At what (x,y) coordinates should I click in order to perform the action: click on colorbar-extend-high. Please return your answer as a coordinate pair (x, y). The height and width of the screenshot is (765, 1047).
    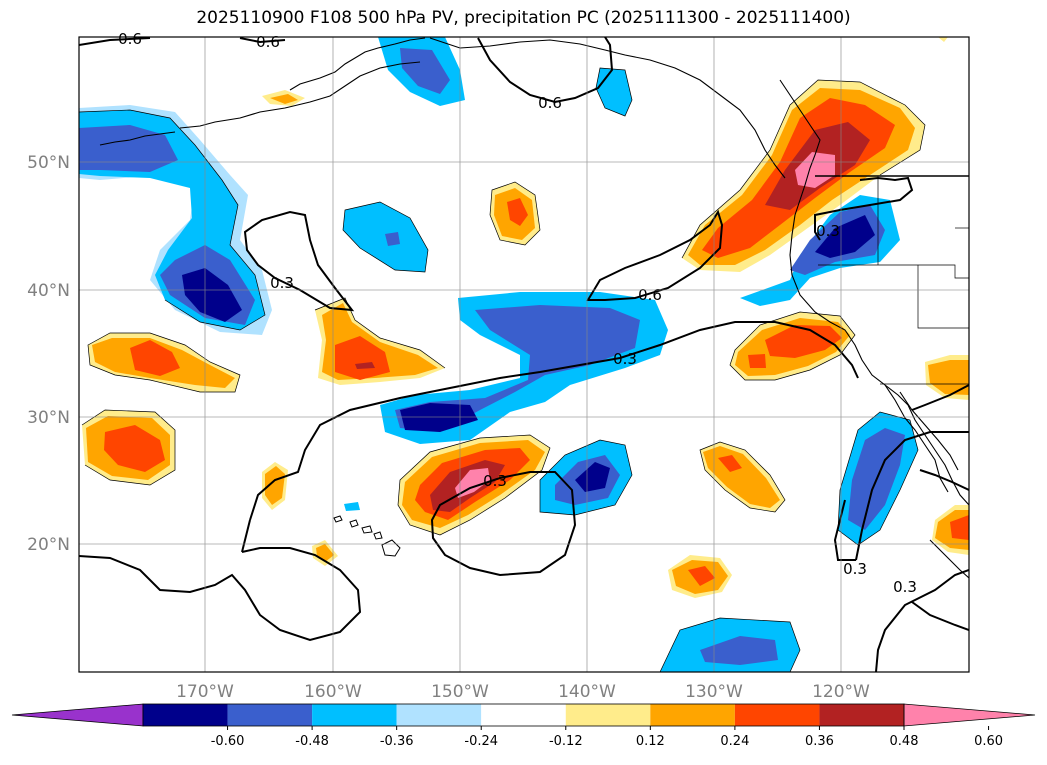
    Looking at the image, I should click on (969, 715).